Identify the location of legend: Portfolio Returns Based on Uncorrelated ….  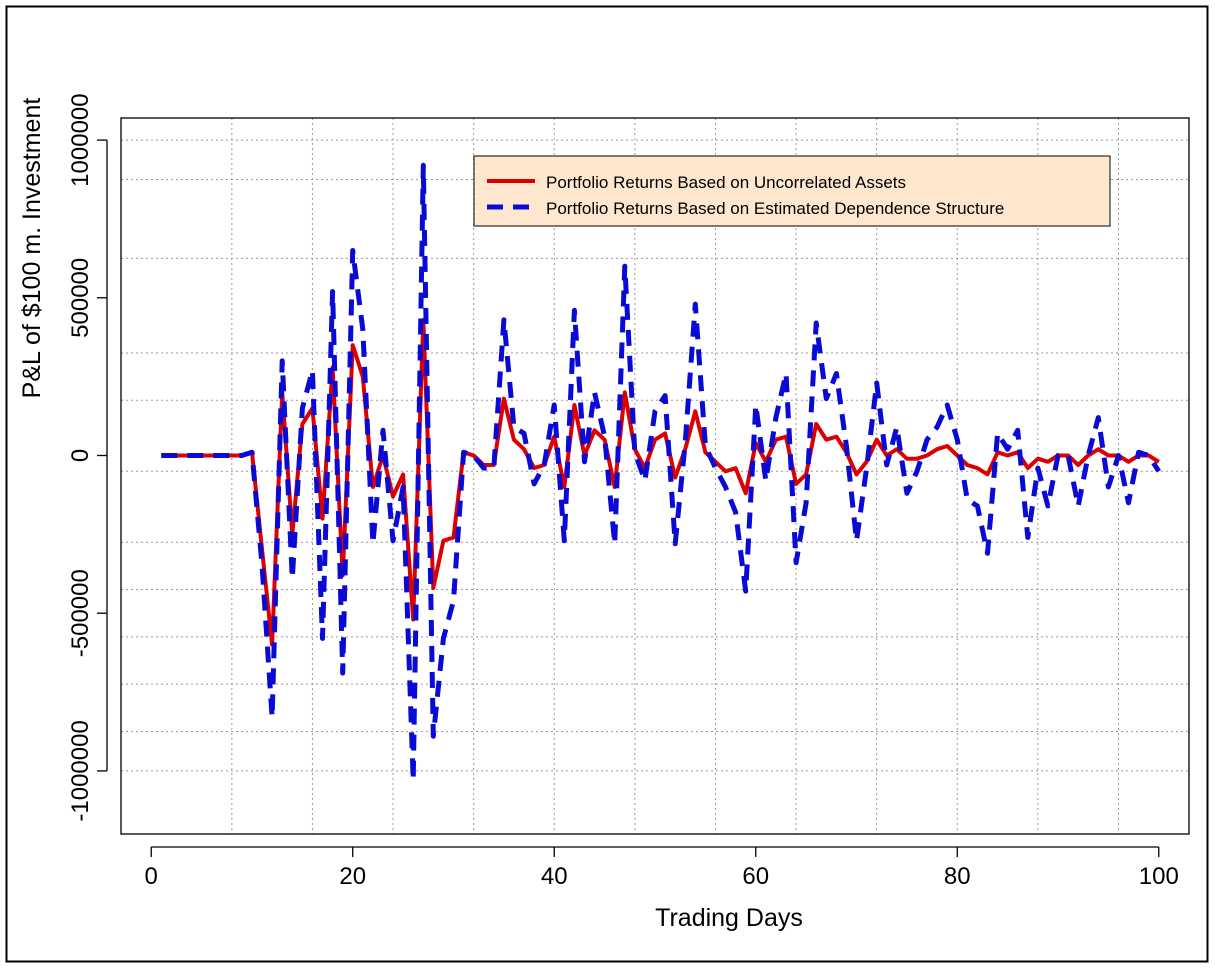
(792, 191).